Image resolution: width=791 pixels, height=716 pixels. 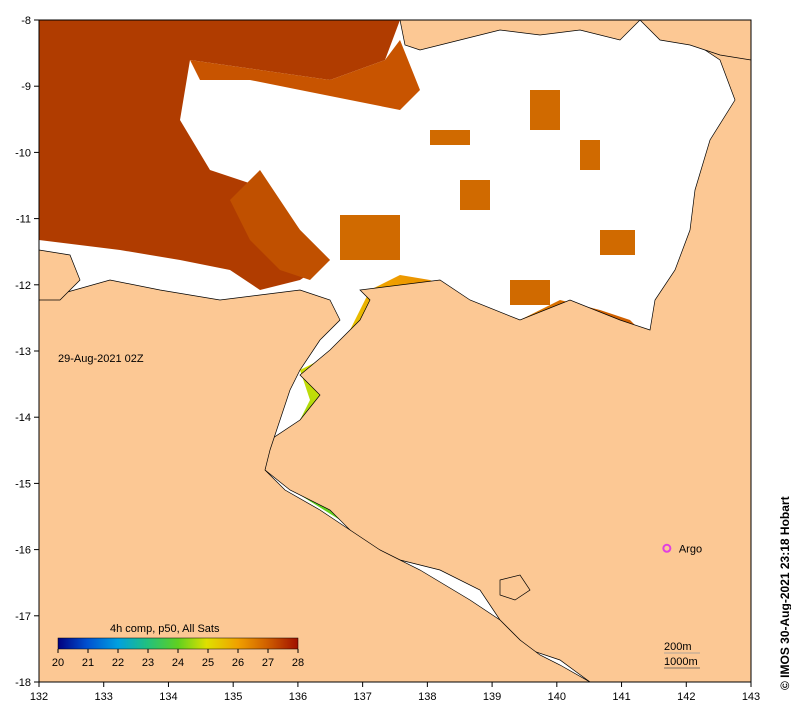 What do you see at coordinates (101, 359) in the screenshot?
I see `timestamp-label: 29-Aug-2021 02Z` at bounding box center [101, 359].